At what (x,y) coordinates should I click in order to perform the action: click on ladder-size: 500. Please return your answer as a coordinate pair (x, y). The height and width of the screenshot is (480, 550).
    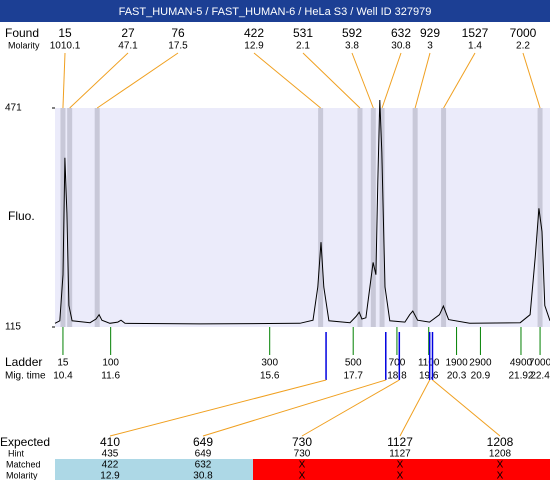
    Looking at the image, I should click on (353, 363).